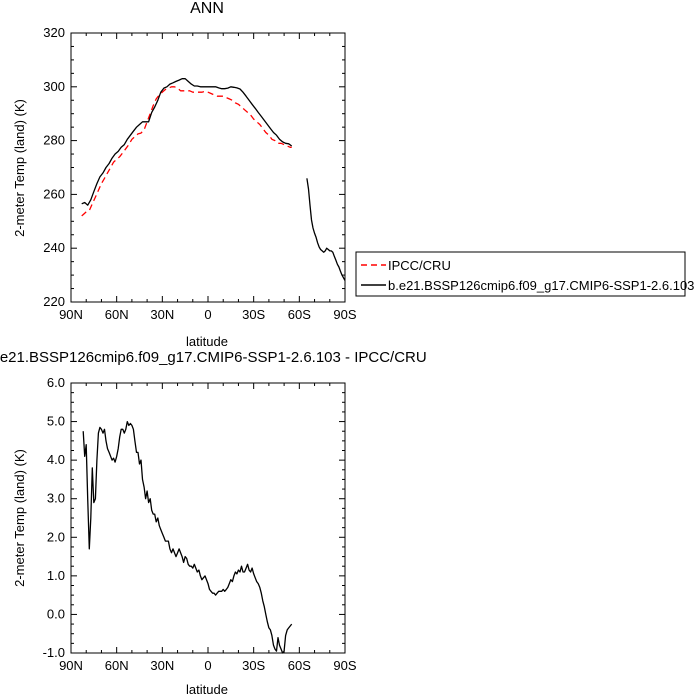 This screenshot has height=700, width=700. Describe the element at coordinates (71, 314) in the screenshot. I see `top-x-tick-label: 90N` at that location.